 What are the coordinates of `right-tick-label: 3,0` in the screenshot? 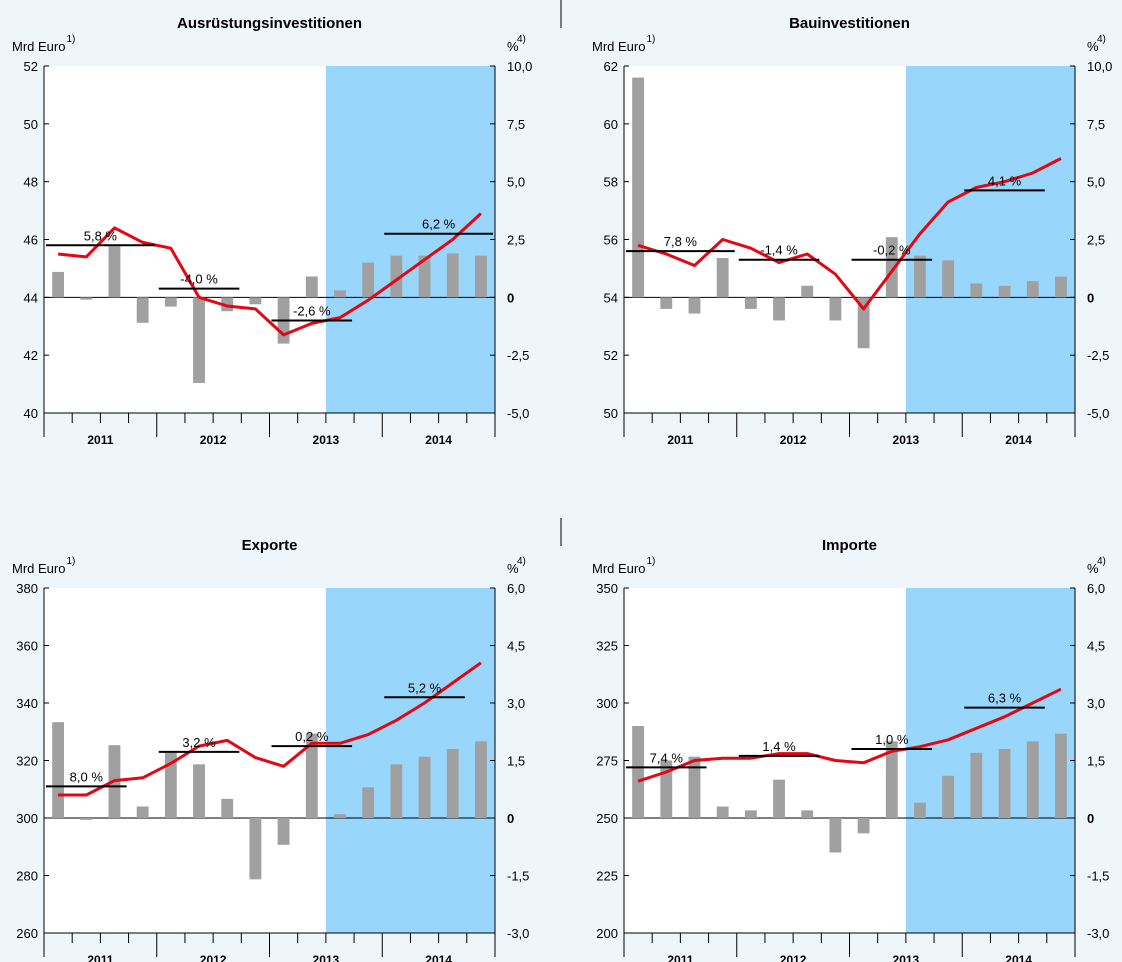 It's located at (516, 703).